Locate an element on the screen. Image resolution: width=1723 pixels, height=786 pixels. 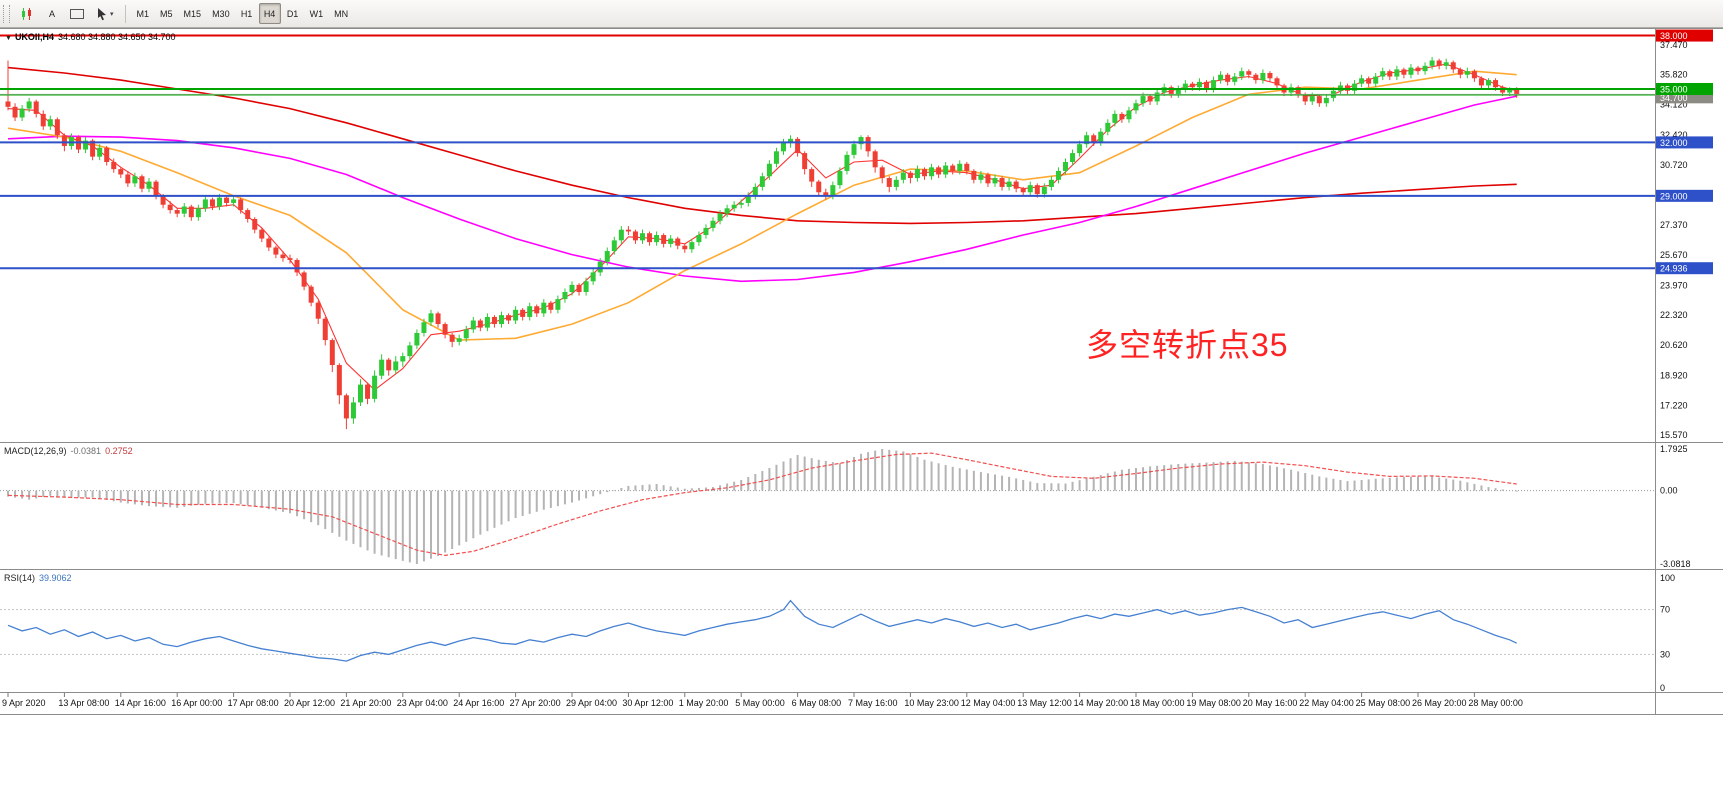
tf-button-m15: M15 is located at coordinates (193, 13).